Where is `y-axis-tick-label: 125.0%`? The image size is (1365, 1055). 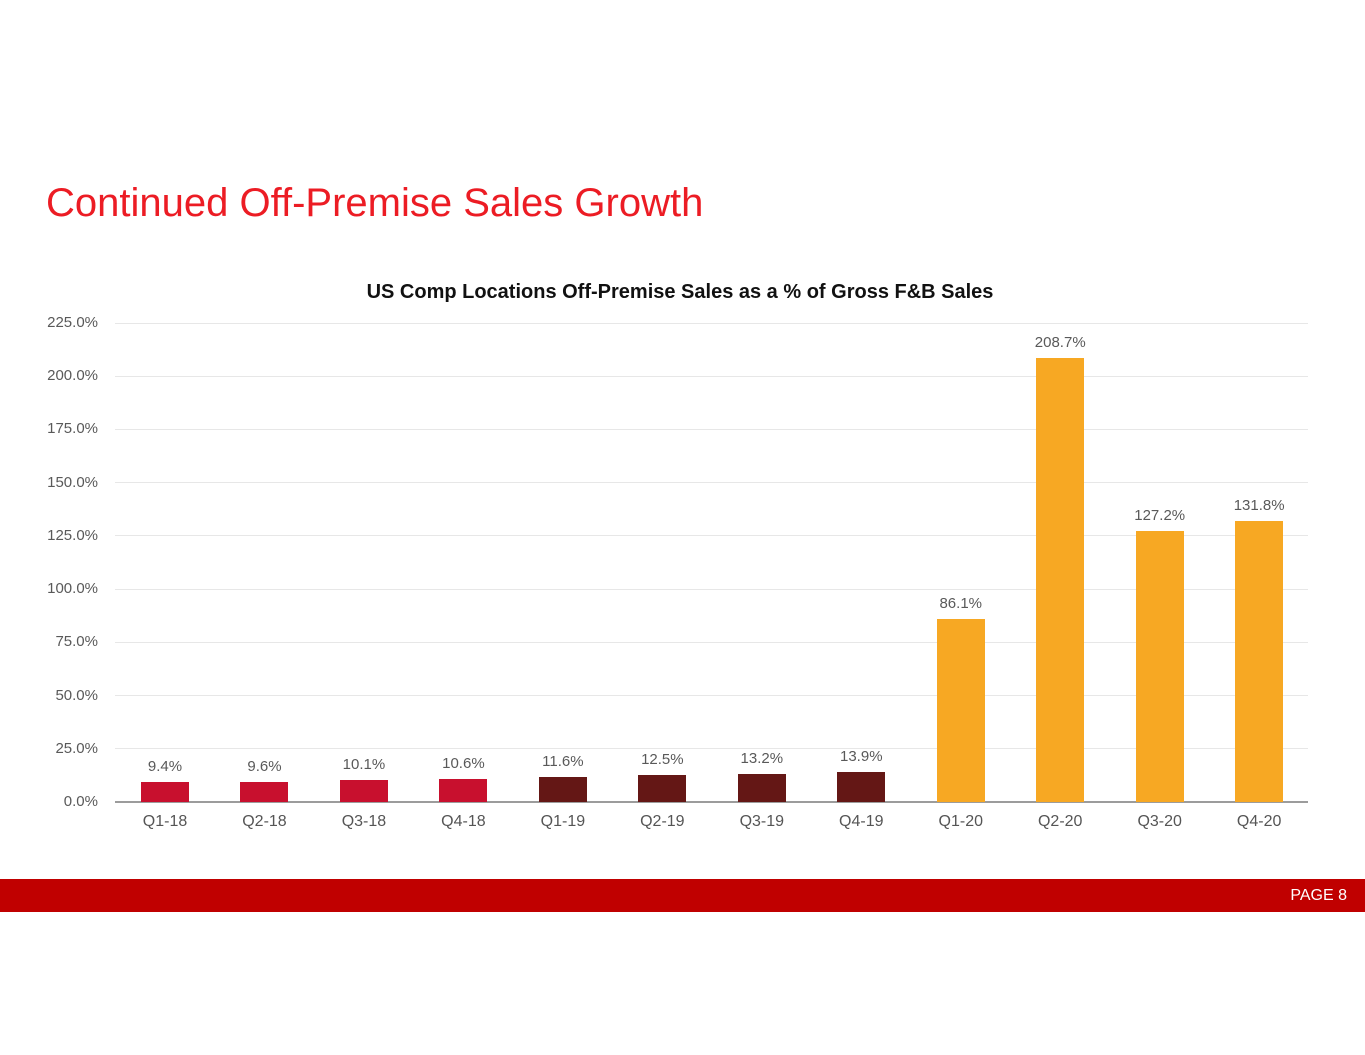
y-axis-tick-label: 125.0% is located at coordinates (72, 535).